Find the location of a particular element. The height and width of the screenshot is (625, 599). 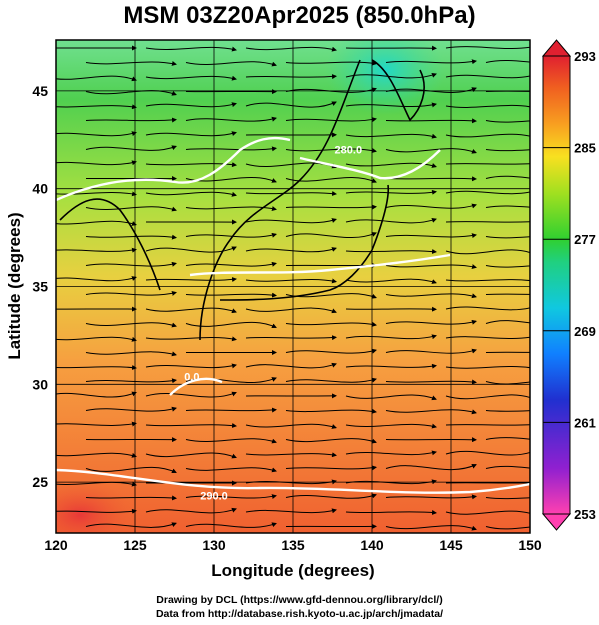

x-tick-labels: 120 125 130 135 140 145 150 is located at coordinates (293, 545).